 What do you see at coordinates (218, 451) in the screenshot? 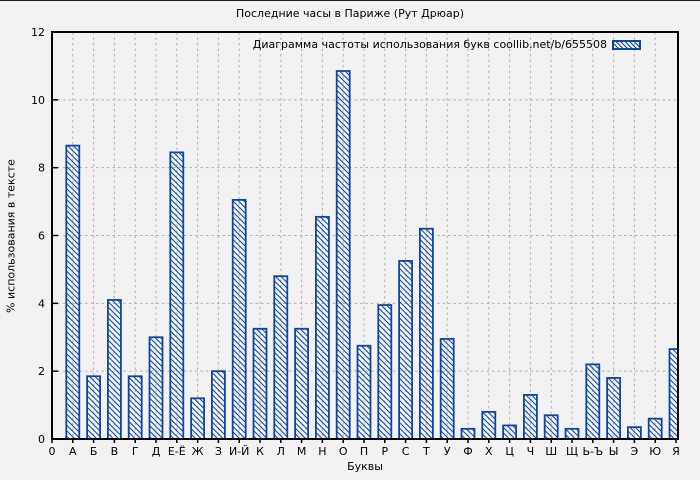
I see `x-tick-label: З` at bounding box center [218, 451].